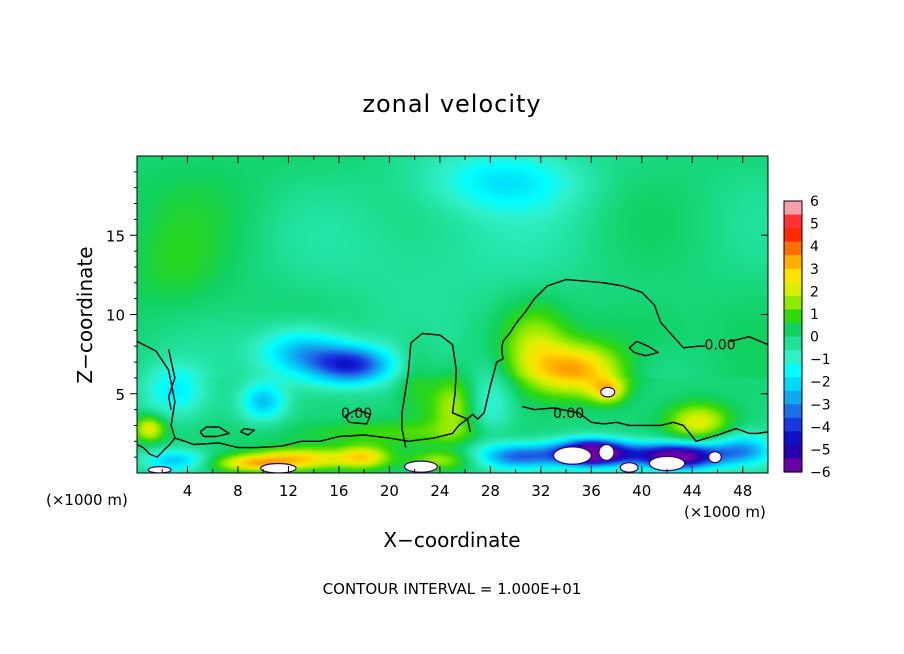  Describe the element at coordinates (814, 292) in the screenshot. I see `colorbar-label: 2` at that location.